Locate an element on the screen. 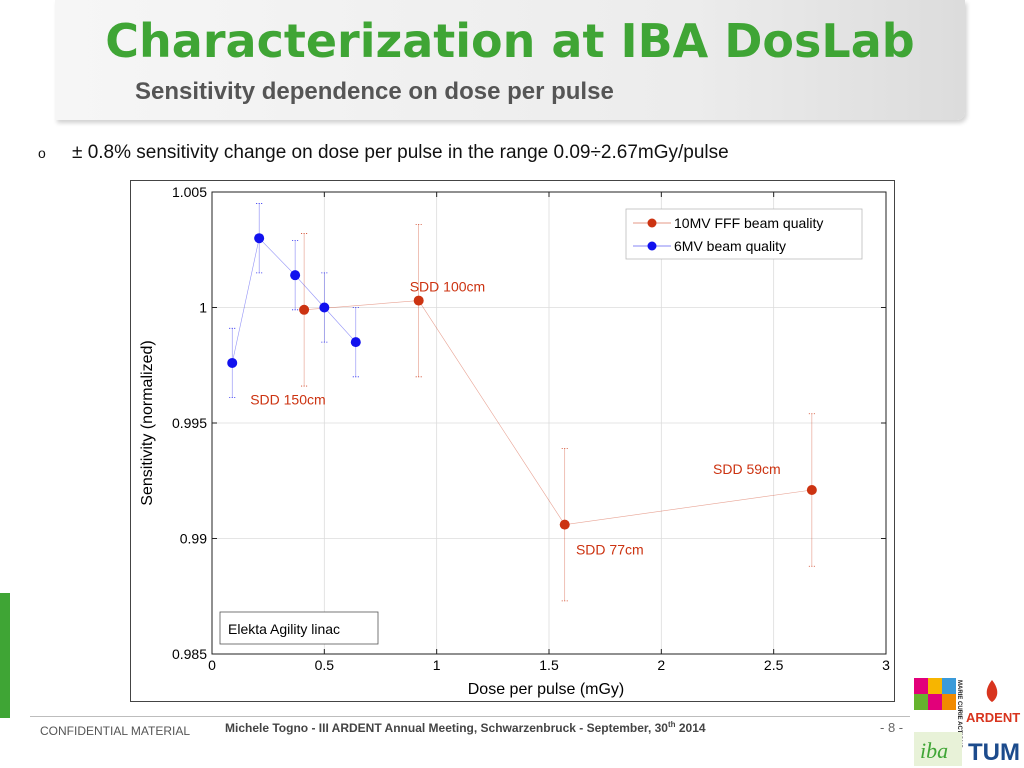  ardent-logo: ARDENT is located at coordinates (993, 702).